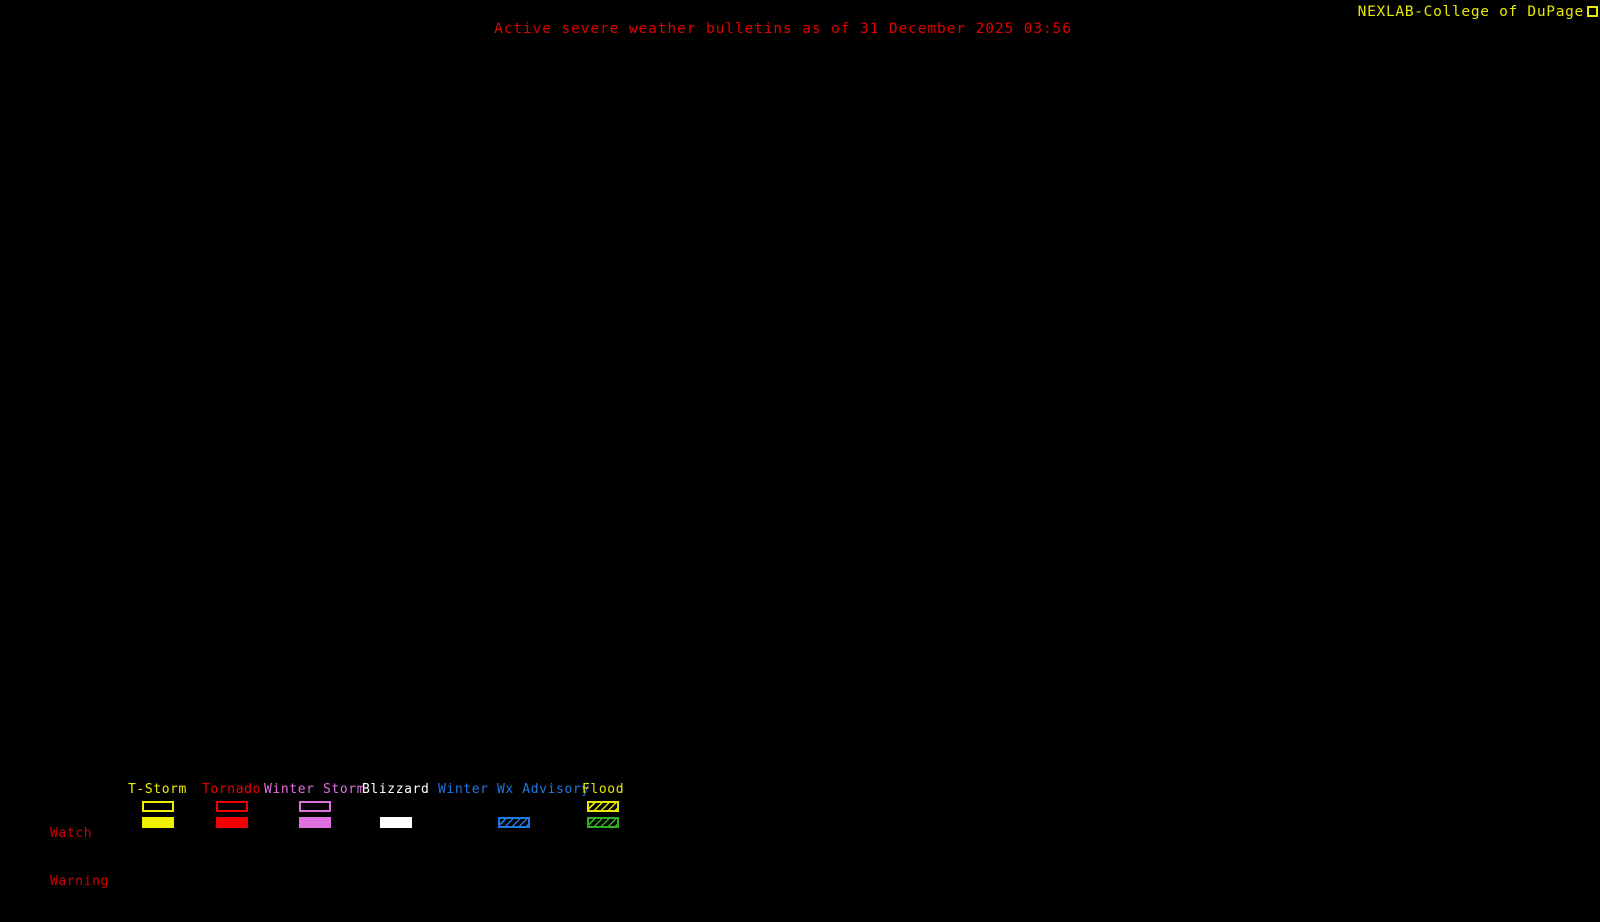 The width and height of the screenshot is (1600, 922). What do you see at coordinates (79, 881) in the screenshot?
I see `legend-row-label-warning: Warning` at bounding box center [79, 881].